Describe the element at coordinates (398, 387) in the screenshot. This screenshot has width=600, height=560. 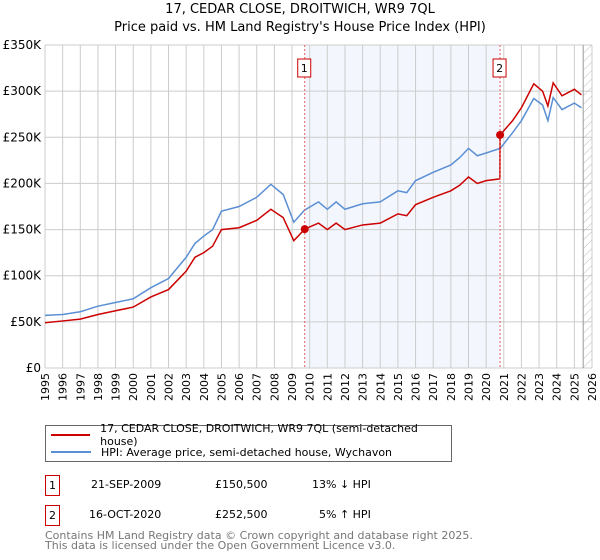
I see `x-tick-label: 2015` at that location.